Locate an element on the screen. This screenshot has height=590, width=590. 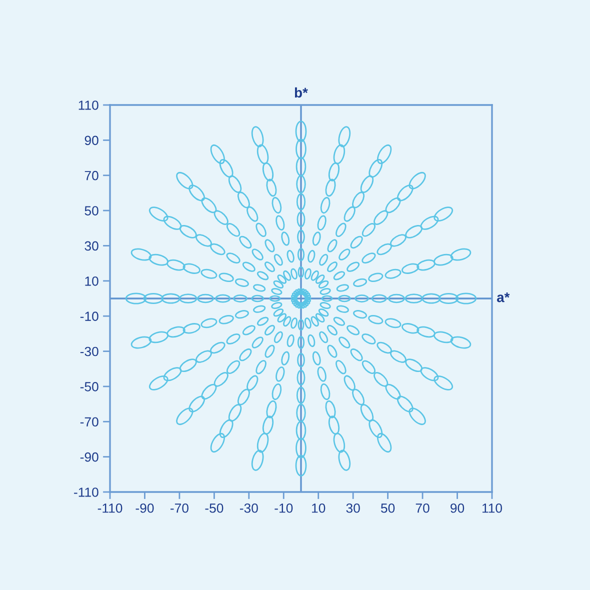
y-tick-label: 70 is located at coordinates (91, 175).